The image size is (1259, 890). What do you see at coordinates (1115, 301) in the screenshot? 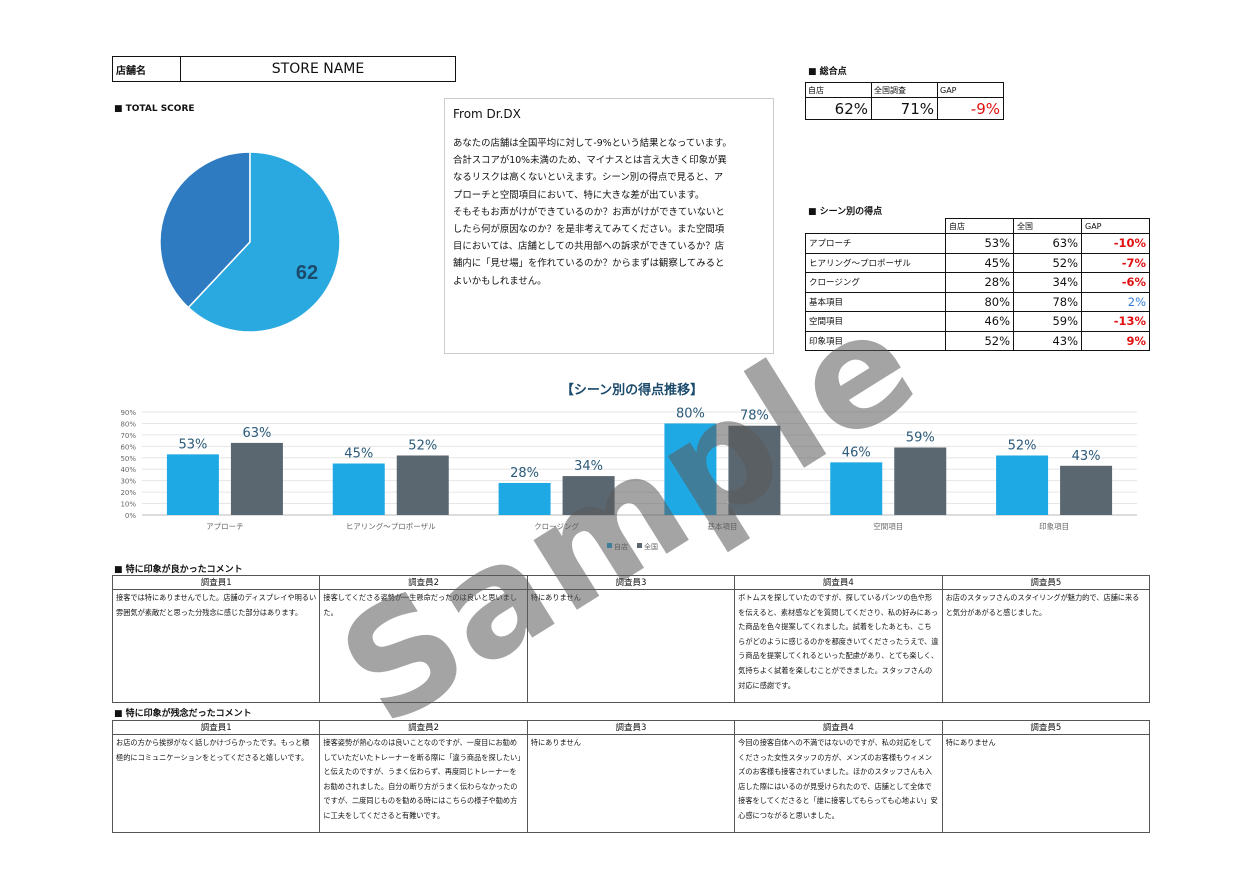
I see `scene-gap: 2%` at bounding box center [1115, 301].